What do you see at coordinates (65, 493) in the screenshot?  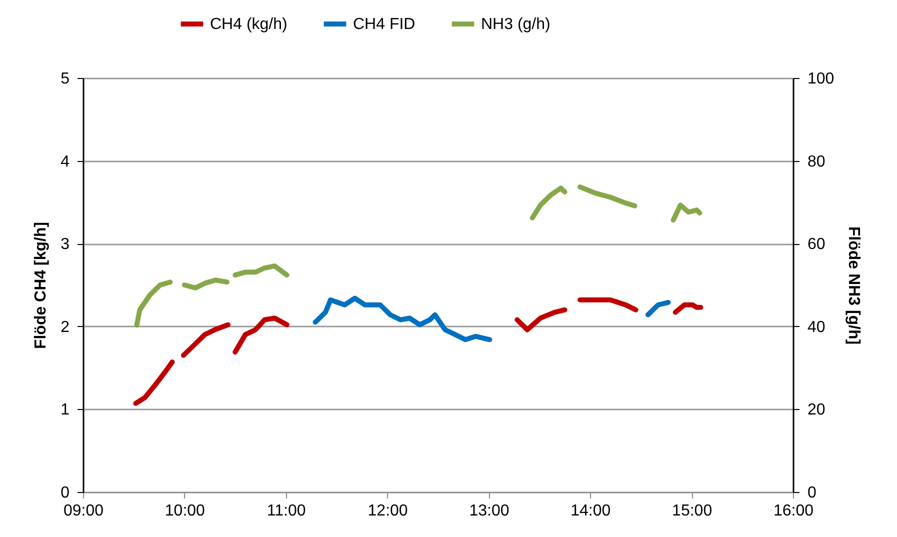 I see `y-tick-label: 0` at bounding box center [65, 493].